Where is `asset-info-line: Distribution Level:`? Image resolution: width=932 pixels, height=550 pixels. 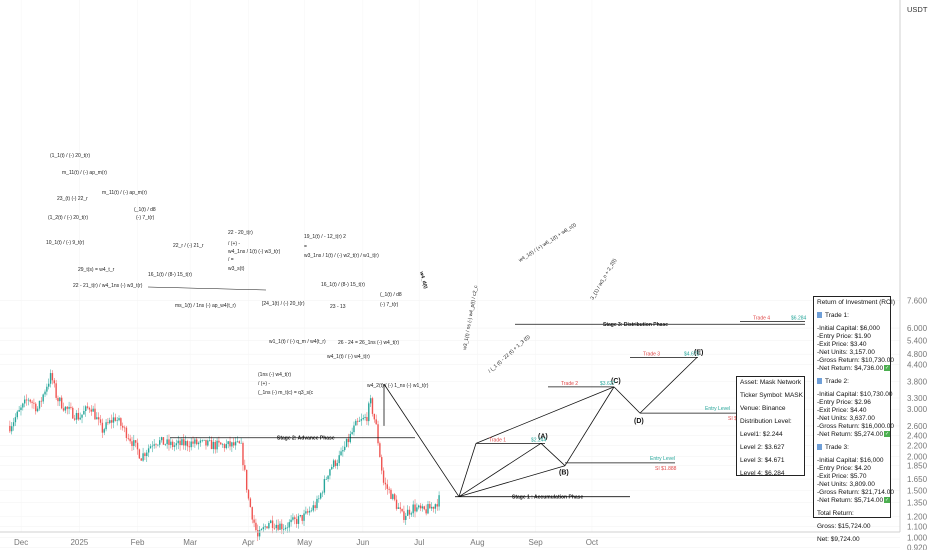 asset-info-line: Distribution Level: is located at coordinates (766, 421).